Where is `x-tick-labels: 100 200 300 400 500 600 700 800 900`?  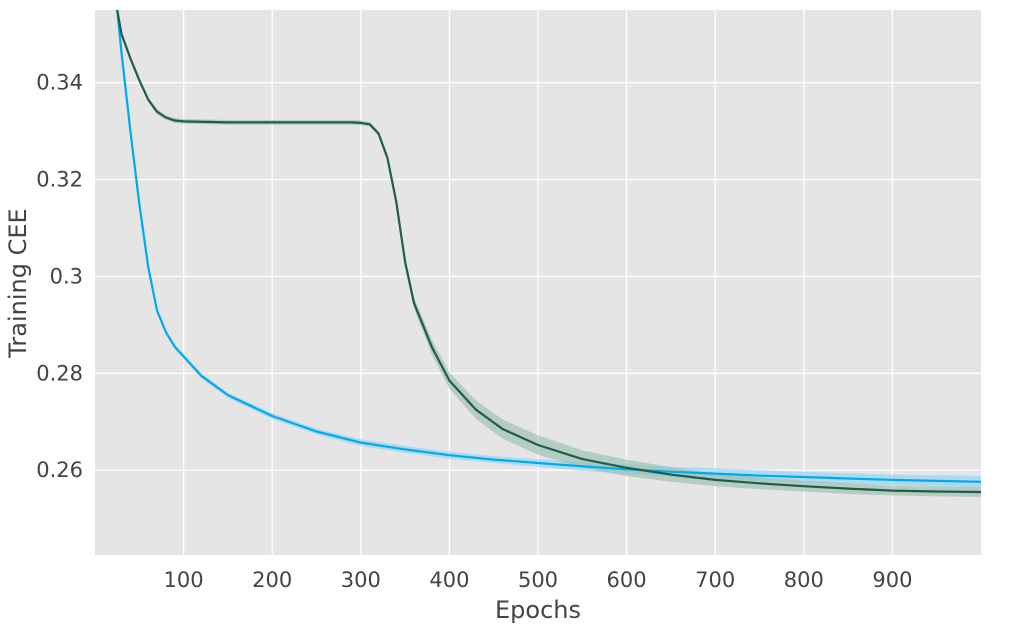
x-tick-labels: 100 200 300 400 500 600 700 800 900 is located at coordinates (538, 580).